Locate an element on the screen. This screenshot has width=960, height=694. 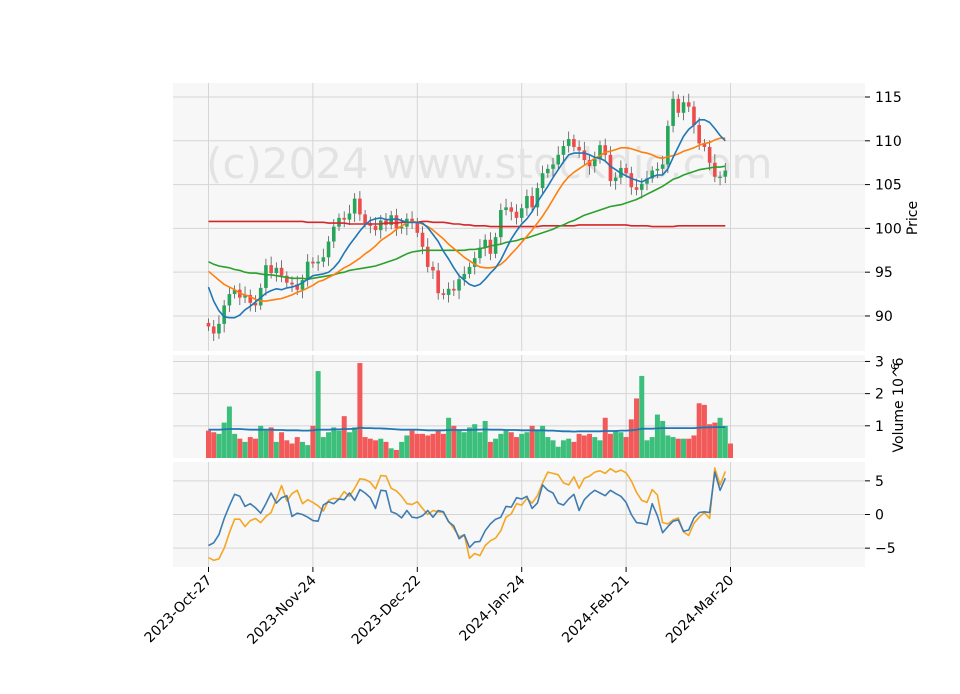
x-tick-label: 2024-Jan-24 is located at coordinates (492, 608).